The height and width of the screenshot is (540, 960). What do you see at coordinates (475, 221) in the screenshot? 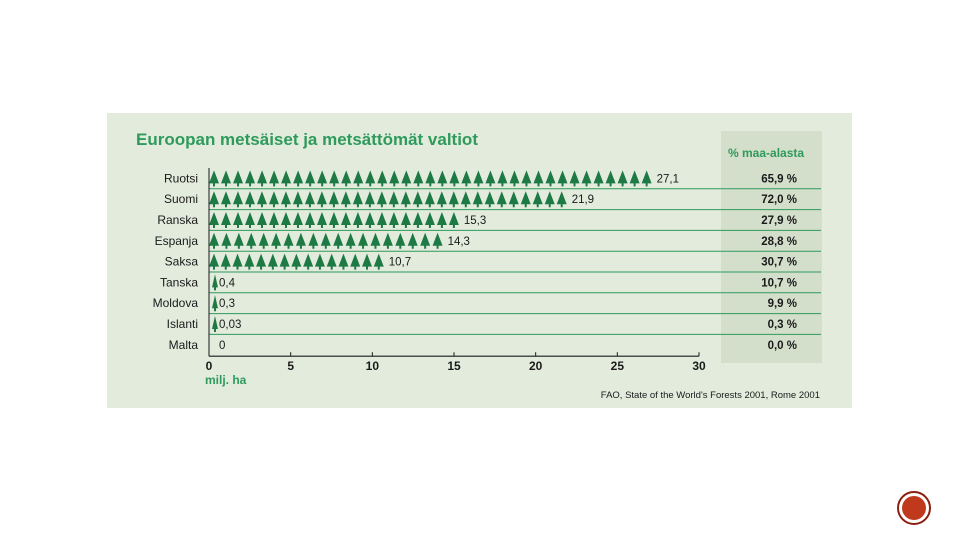
I see `value-label-ranska: 15,3` at bounding box center [475, 221].